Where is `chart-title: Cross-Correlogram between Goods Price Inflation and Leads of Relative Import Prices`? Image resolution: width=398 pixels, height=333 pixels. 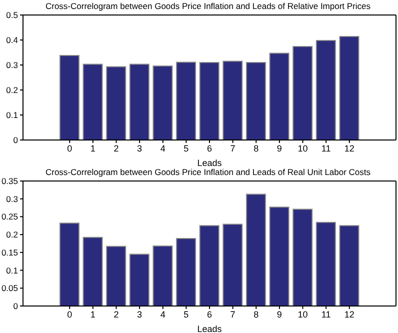 chart-title: Cross-Correlogram between Goods Price Inflation and Leads of Relative Import Prices is located at coordinates (208, 6).